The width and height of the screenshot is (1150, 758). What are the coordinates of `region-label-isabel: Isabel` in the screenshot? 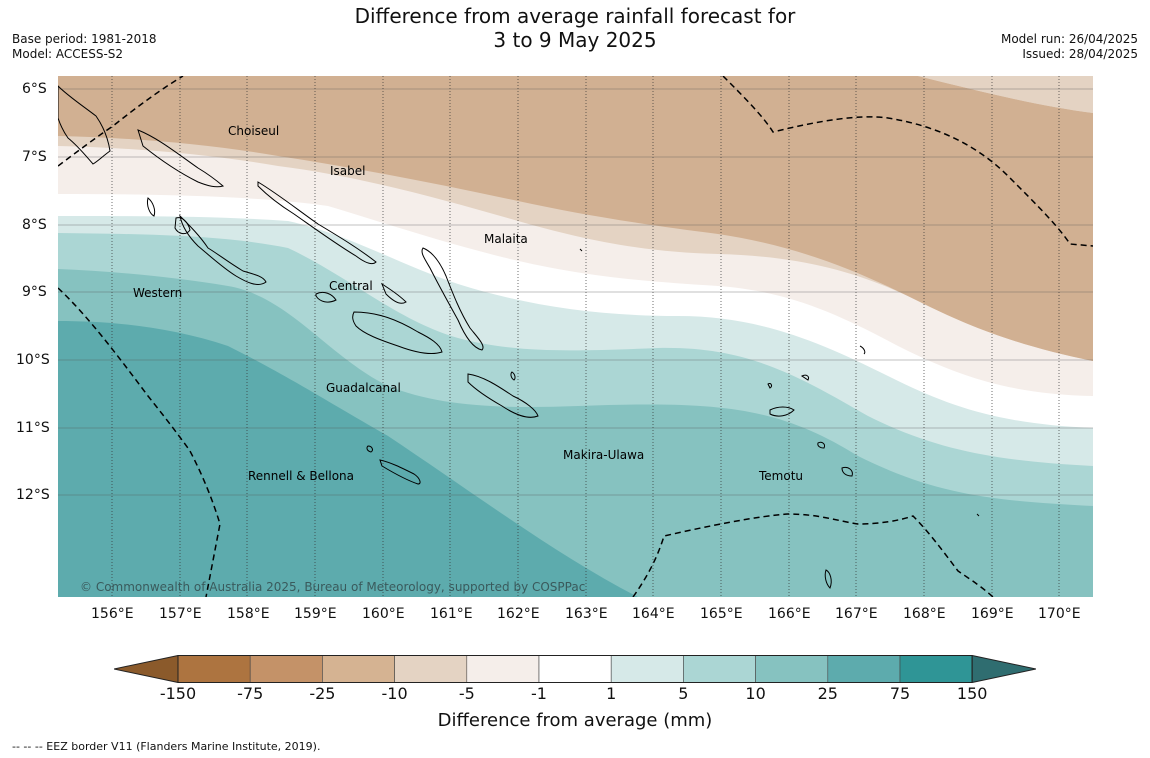 It's located at (348, 171).